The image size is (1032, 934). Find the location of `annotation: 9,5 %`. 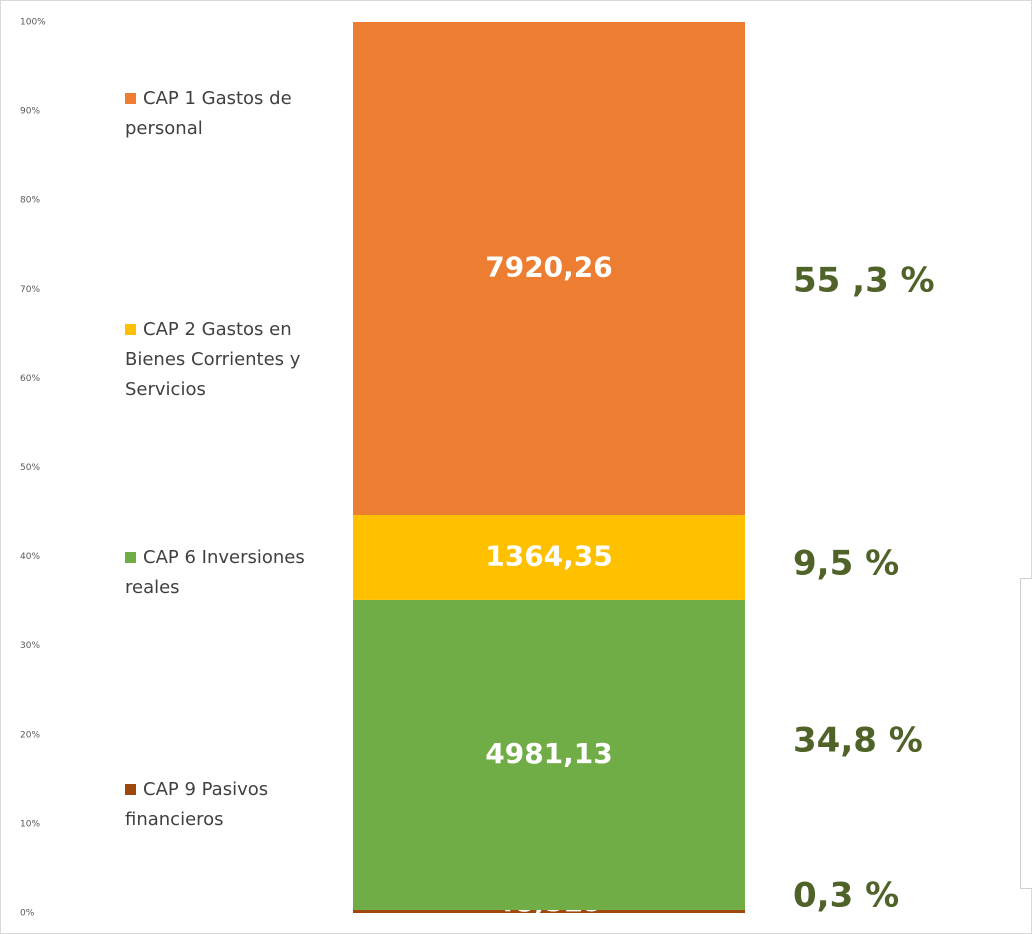

annotation: 9,5 % is located at coordinates (846, 564).